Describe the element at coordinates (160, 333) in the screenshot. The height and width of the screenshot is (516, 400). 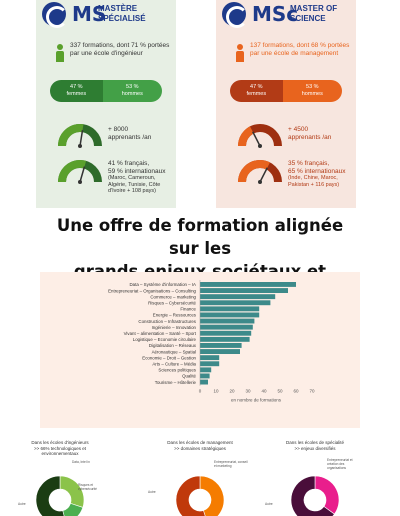
I see `bar-category-label: Vivant – alimentation – Santé – Sport` at that location.